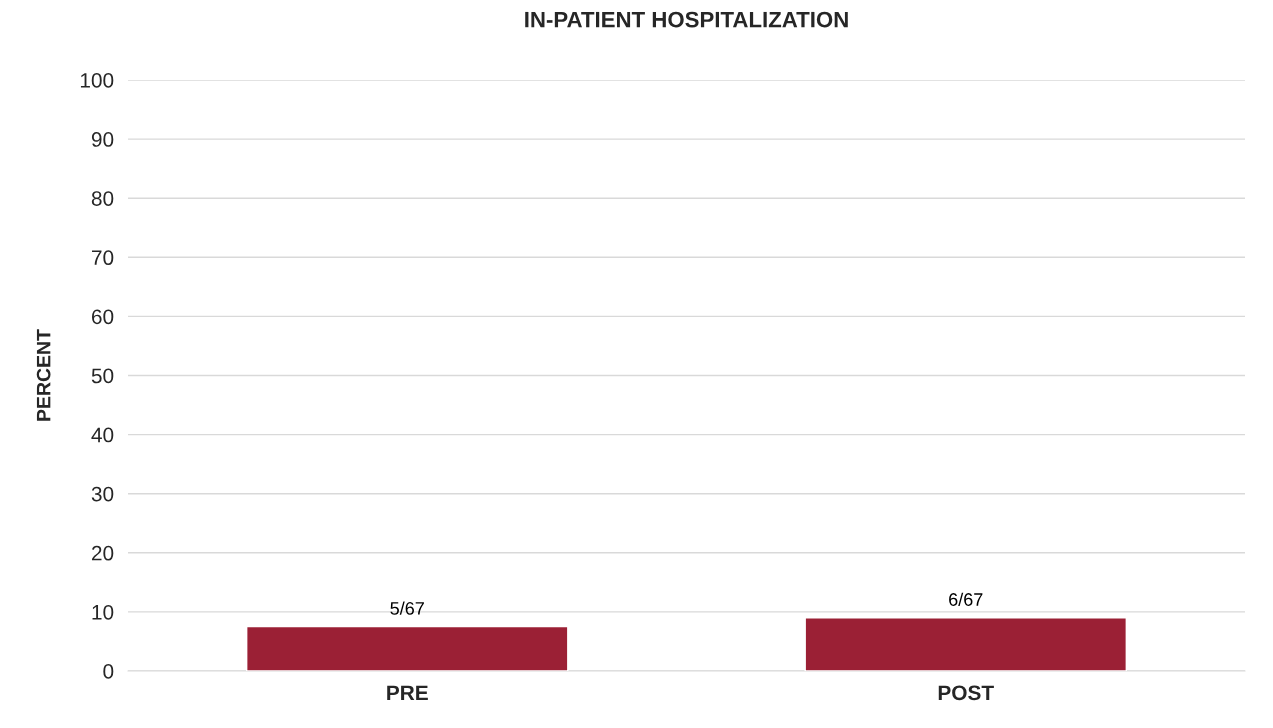 The image size is (1273, 728). I want to click on y-tick-label: 100, so click(97, 80).